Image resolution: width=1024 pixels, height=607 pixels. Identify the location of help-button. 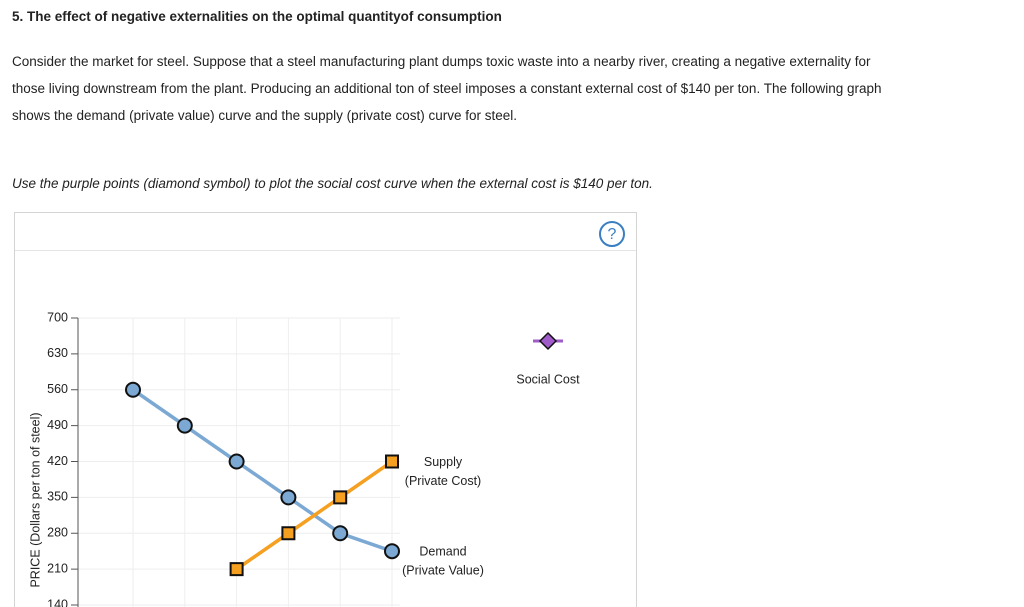
(612, 234).